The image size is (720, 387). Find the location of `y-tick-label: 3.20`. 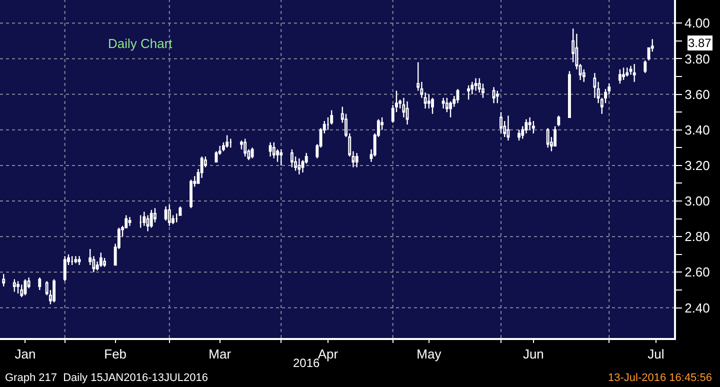

y-tick-label: 3.20 is located at coordinates (697, 165).